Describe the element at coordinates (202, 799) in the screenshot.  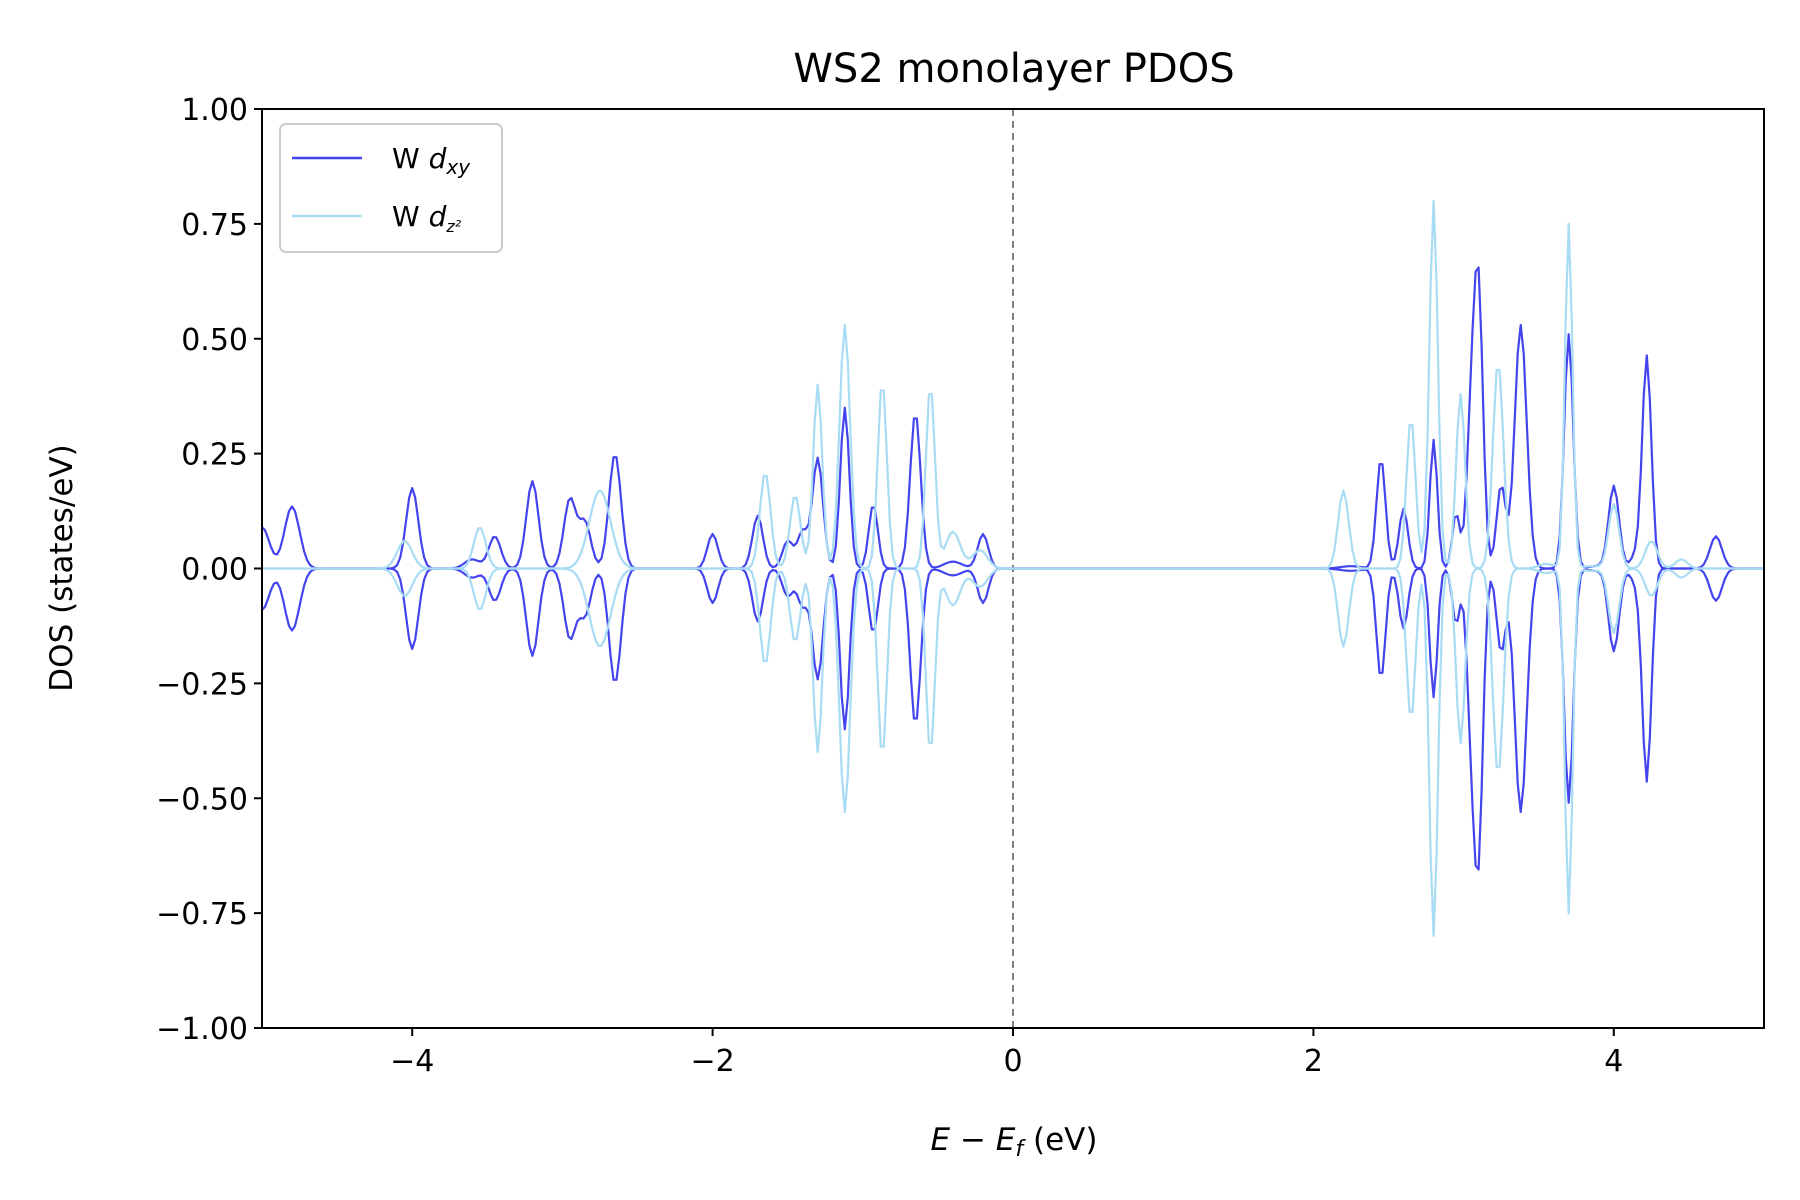
I see `y-tick-label: −0.50` at that location.